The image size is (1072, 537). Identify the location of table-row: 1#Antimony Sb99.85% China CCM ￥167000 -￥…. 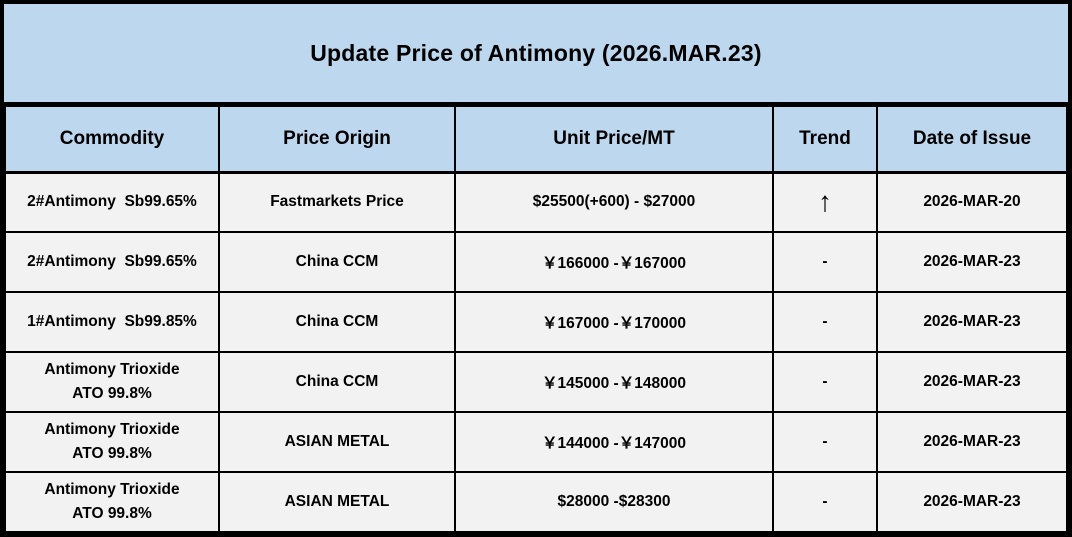
(536, 322).